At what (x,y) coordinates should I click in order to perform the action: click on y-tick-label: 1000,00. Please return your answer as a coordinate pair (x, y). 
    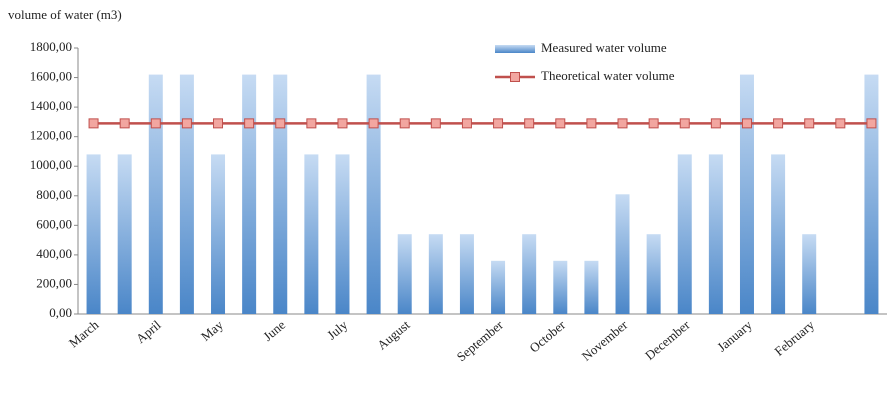
    Looking at the image, I should click on (51, 164).